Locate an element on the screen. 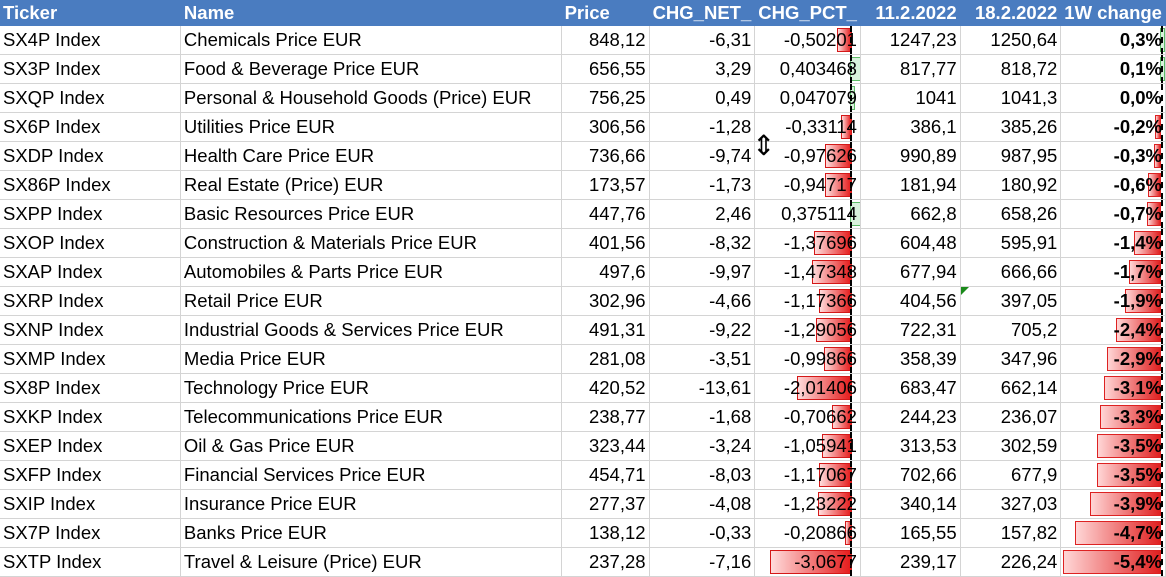 This screenshot has height=577, width=1166. cell-name: Technology Price EUR is located at coordinates (371, 388).